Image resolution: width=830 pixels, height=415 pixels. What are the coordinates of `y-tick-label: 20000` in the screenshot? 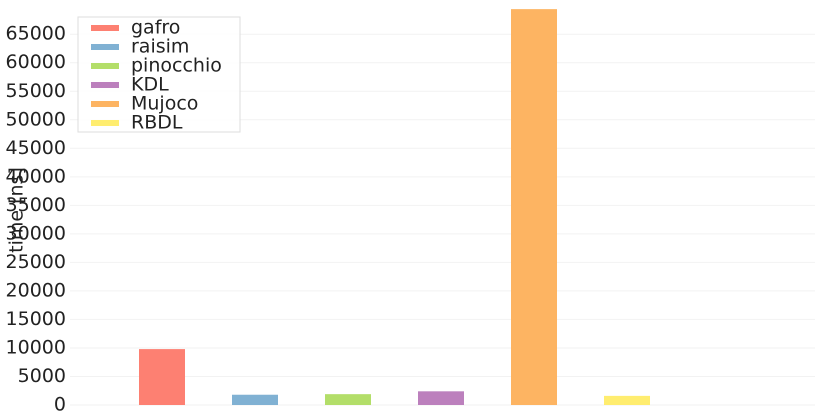 It's located at (36, 290).